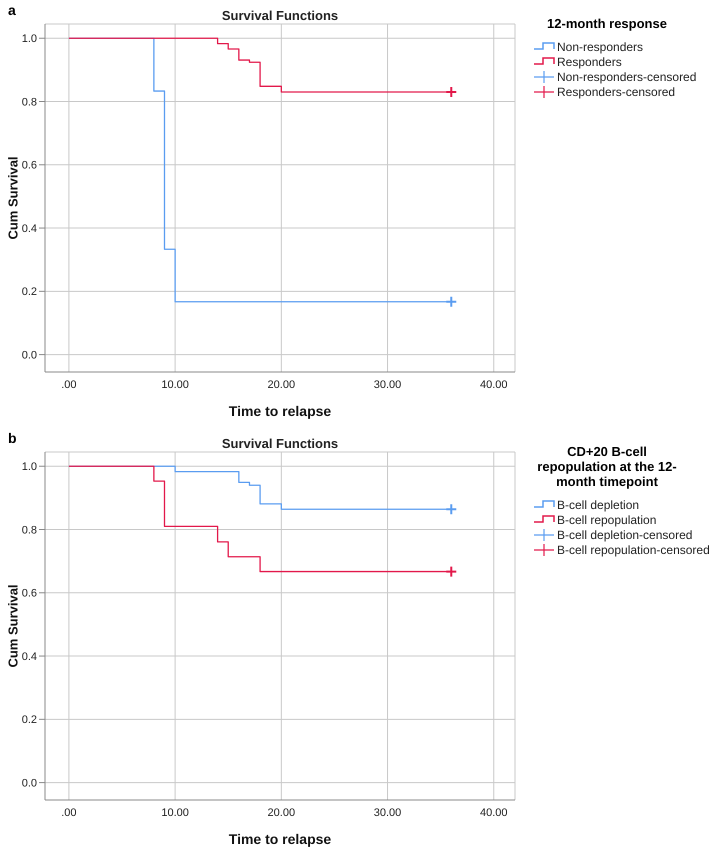 This screenshot has height=864, width=721. Describe the element at coordinates (626, 77) in the screenshot. I see `legend-label: Non-responders-censored` at that location.